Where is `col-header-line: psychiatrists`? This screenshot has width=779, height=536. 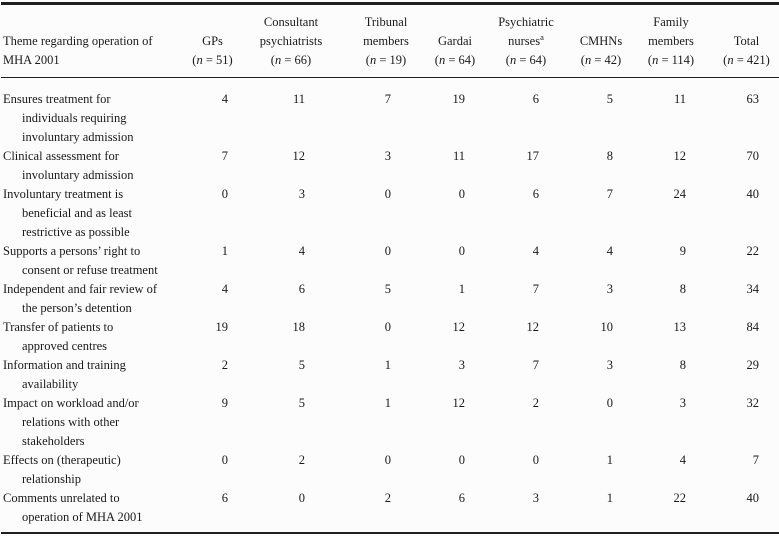
col-header-line: psychiatrists is located at coordinates (291, 41).